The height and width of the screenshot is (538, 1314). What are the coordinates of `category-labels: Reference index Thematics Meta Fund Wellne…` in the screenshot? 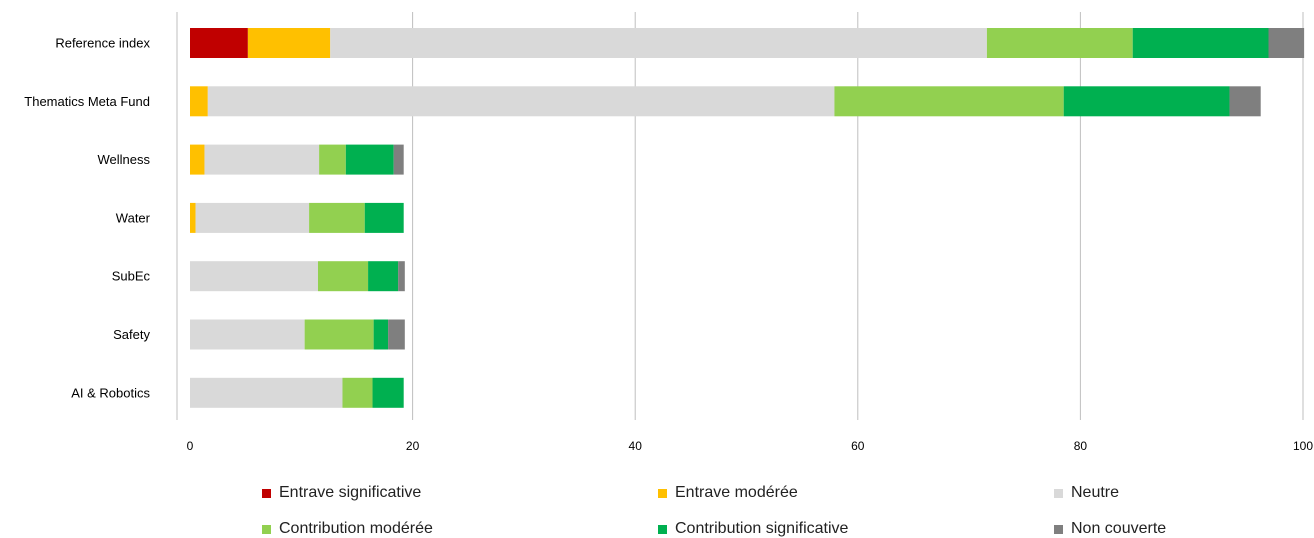 It's located at (87, 218).